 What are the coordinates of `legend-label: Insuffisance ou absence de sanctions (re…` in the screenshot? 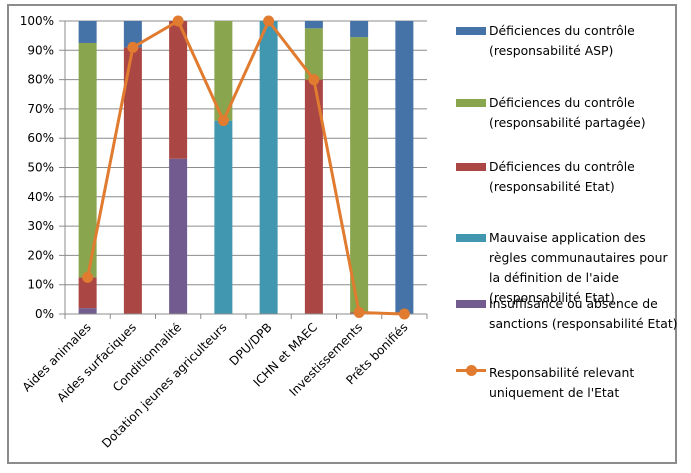 It's located at (583, 313).